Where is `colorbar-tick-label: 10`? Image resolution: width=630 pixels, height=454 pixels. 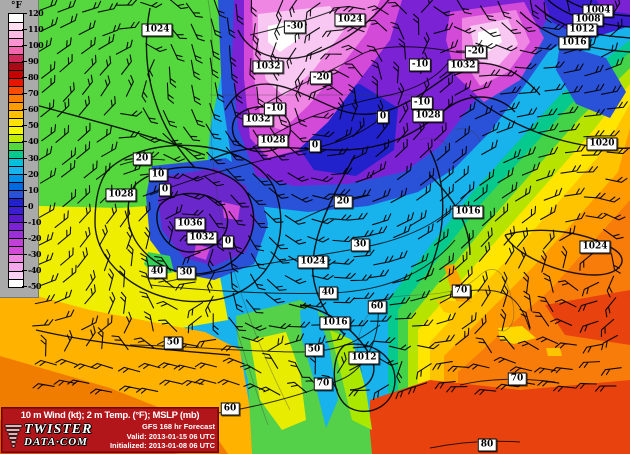 colorbar-tick-label: 10 is located at coordinates (33, 189).